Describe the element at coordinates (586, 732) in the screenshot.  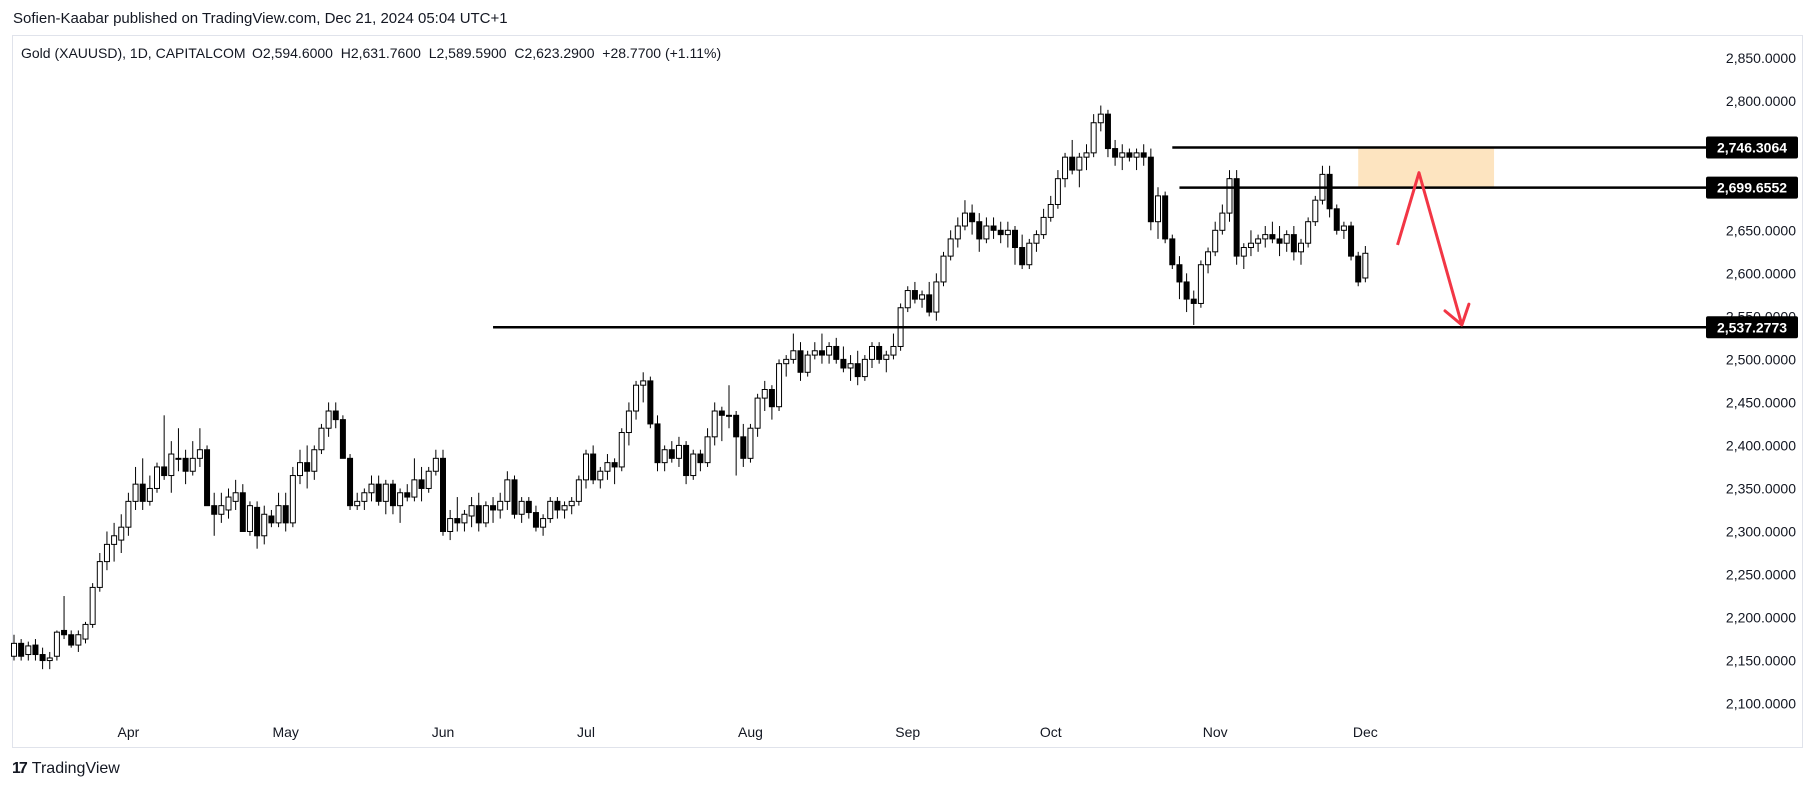
I see `x-tick-label: Jul` at that location.